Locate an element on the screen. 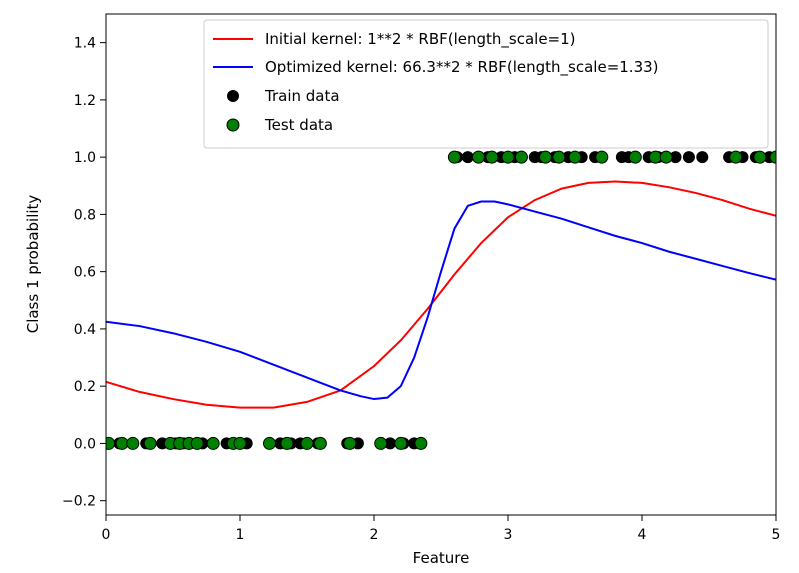 This screenshot has width=799, height=573. y-tick-label: 0.4 is located at coordinates (85, 330).